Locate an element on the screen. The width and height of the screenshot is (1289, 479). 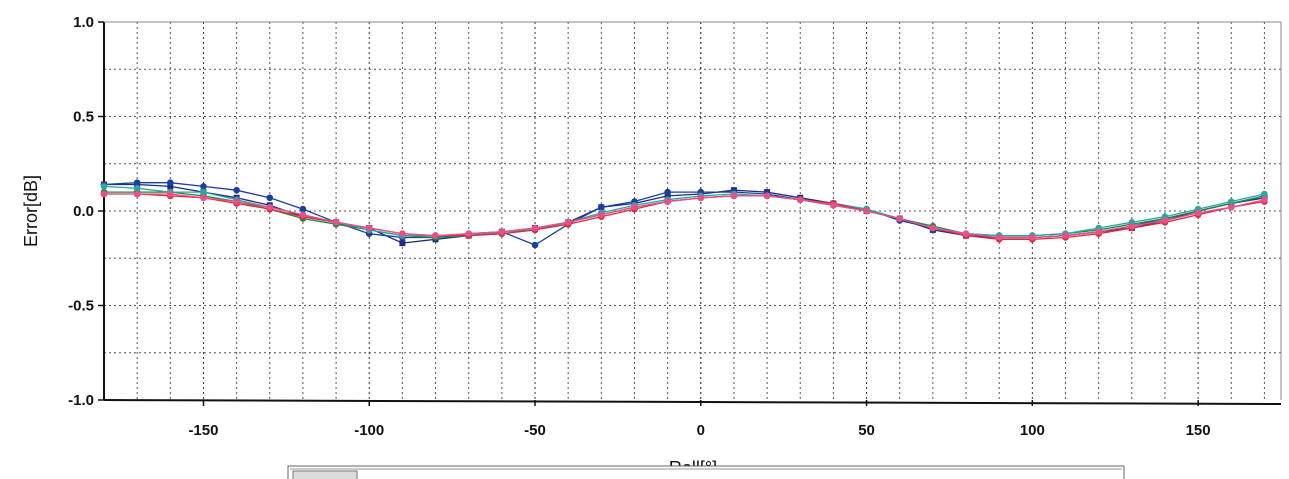
x-tick-labels: -150 -100 -50 0 50 100 150 is located at coordinates (699, 419).